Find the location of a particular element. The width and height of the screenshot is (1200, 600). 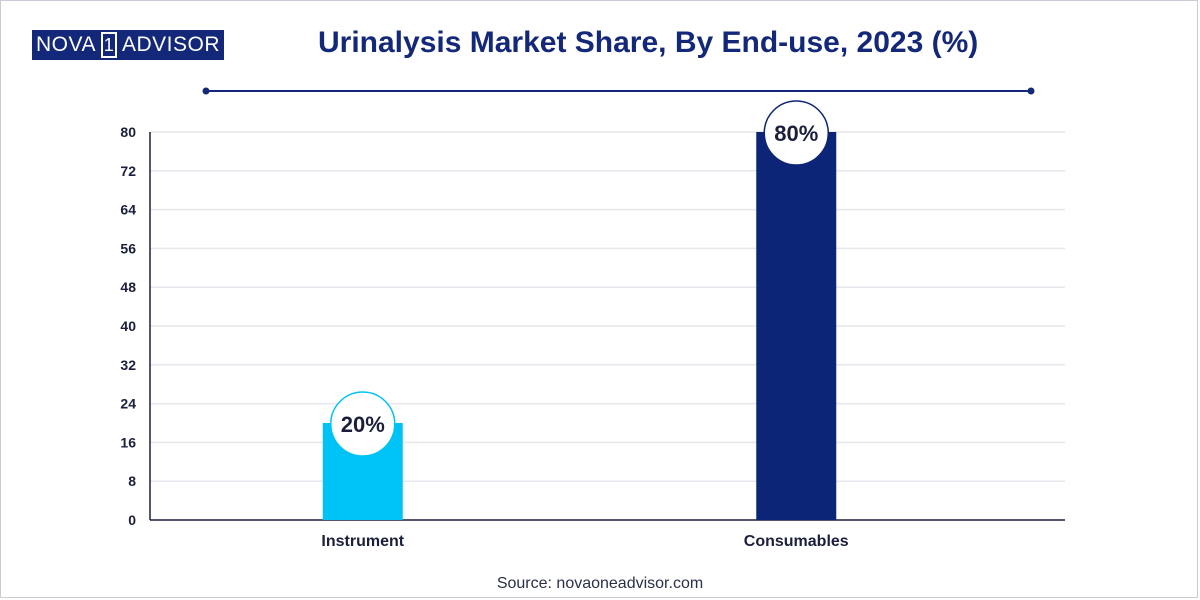

brand-logo: NOVA 1 ADVISOR is located at coordinates (128, 45).